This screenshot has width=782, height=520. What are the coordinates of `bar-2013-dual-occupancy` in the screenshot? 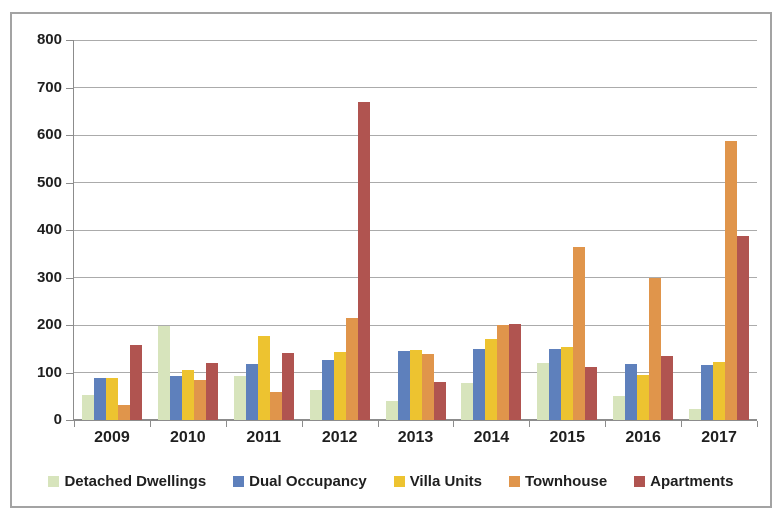 It's located at (403, 385).